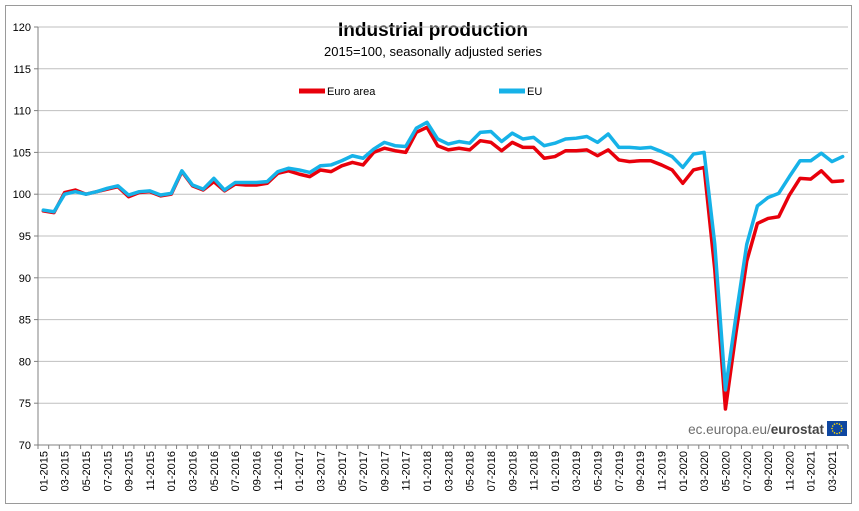  I want to click on x-tick-label-05-2016: 05-2016, so click(215, 471).